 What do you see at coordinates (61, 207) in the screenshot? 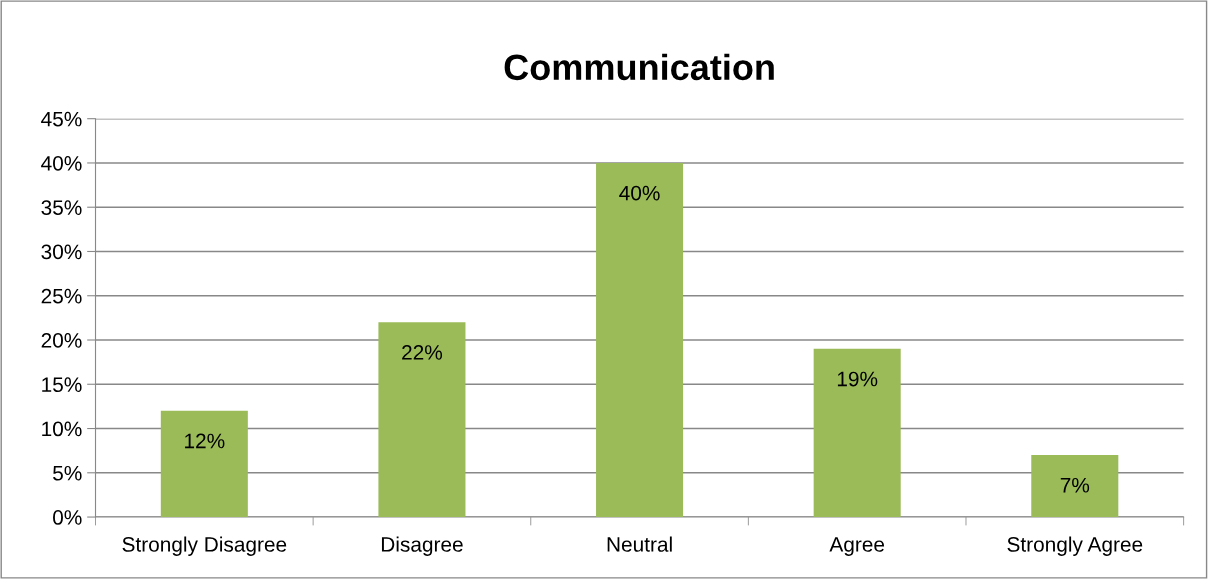
I see `y-tick-label: 35%` at bounding box center [61, 207].